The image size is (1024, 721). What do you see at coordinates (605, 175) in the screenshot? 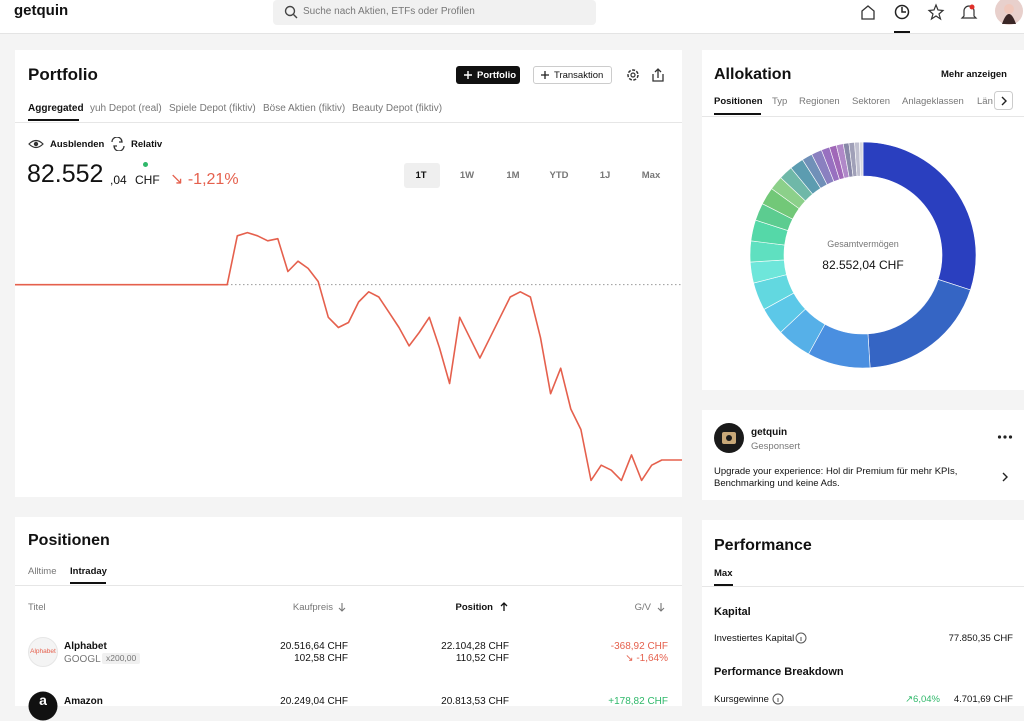
I see `range-button: 1J` at bounding box center [605, 175].